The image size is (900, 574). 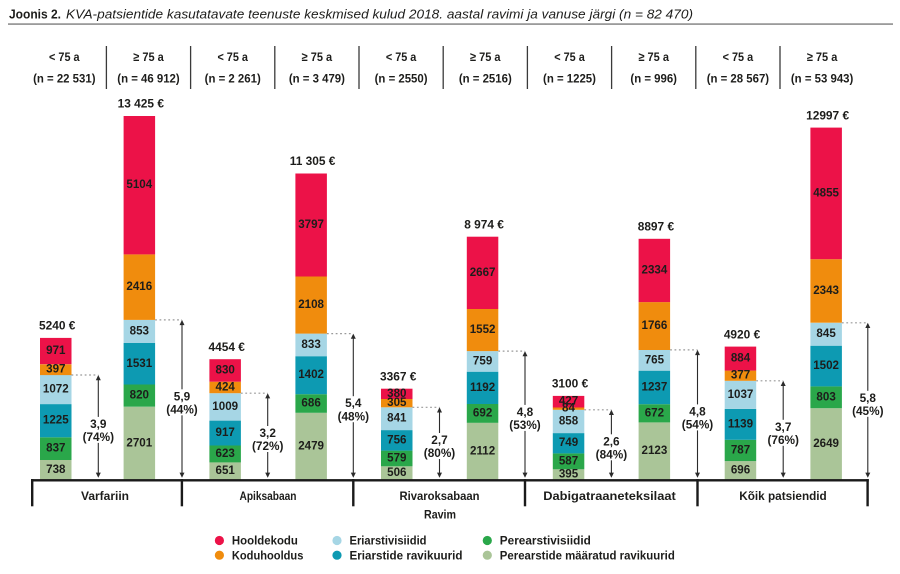 I want to click on svg-text: 759, so click(x=483, y=360).